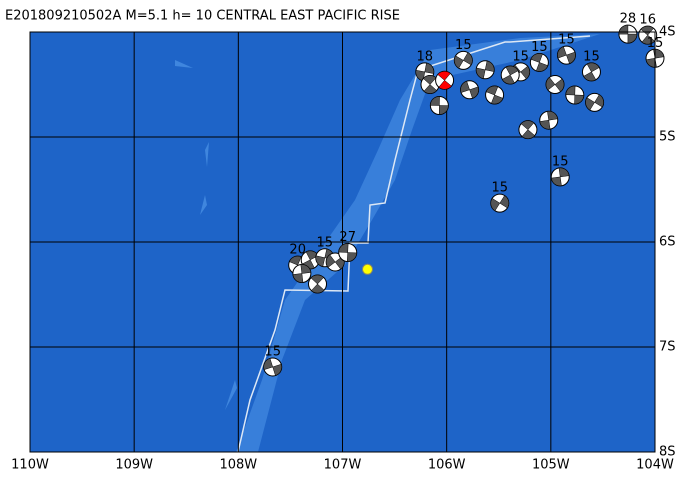  Describe the element at coordinates (628, 19) in the screenshot. I see `depth-label: 28` at that location.